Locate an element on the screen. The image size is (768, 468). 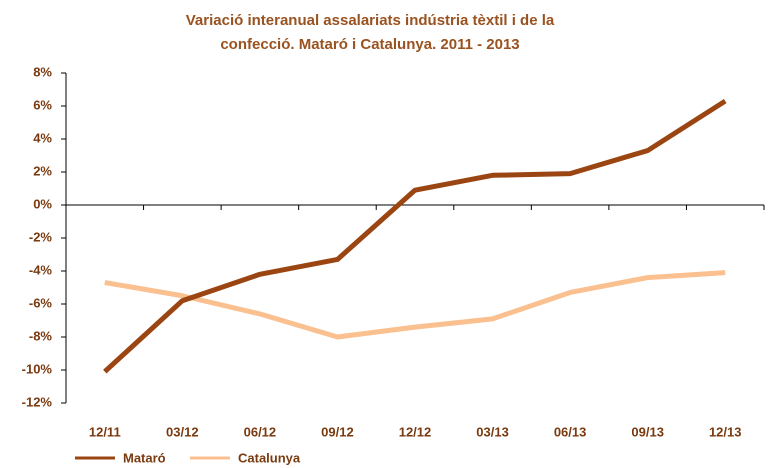
y-tick-label: 0% is located at coordinates (42, 203).